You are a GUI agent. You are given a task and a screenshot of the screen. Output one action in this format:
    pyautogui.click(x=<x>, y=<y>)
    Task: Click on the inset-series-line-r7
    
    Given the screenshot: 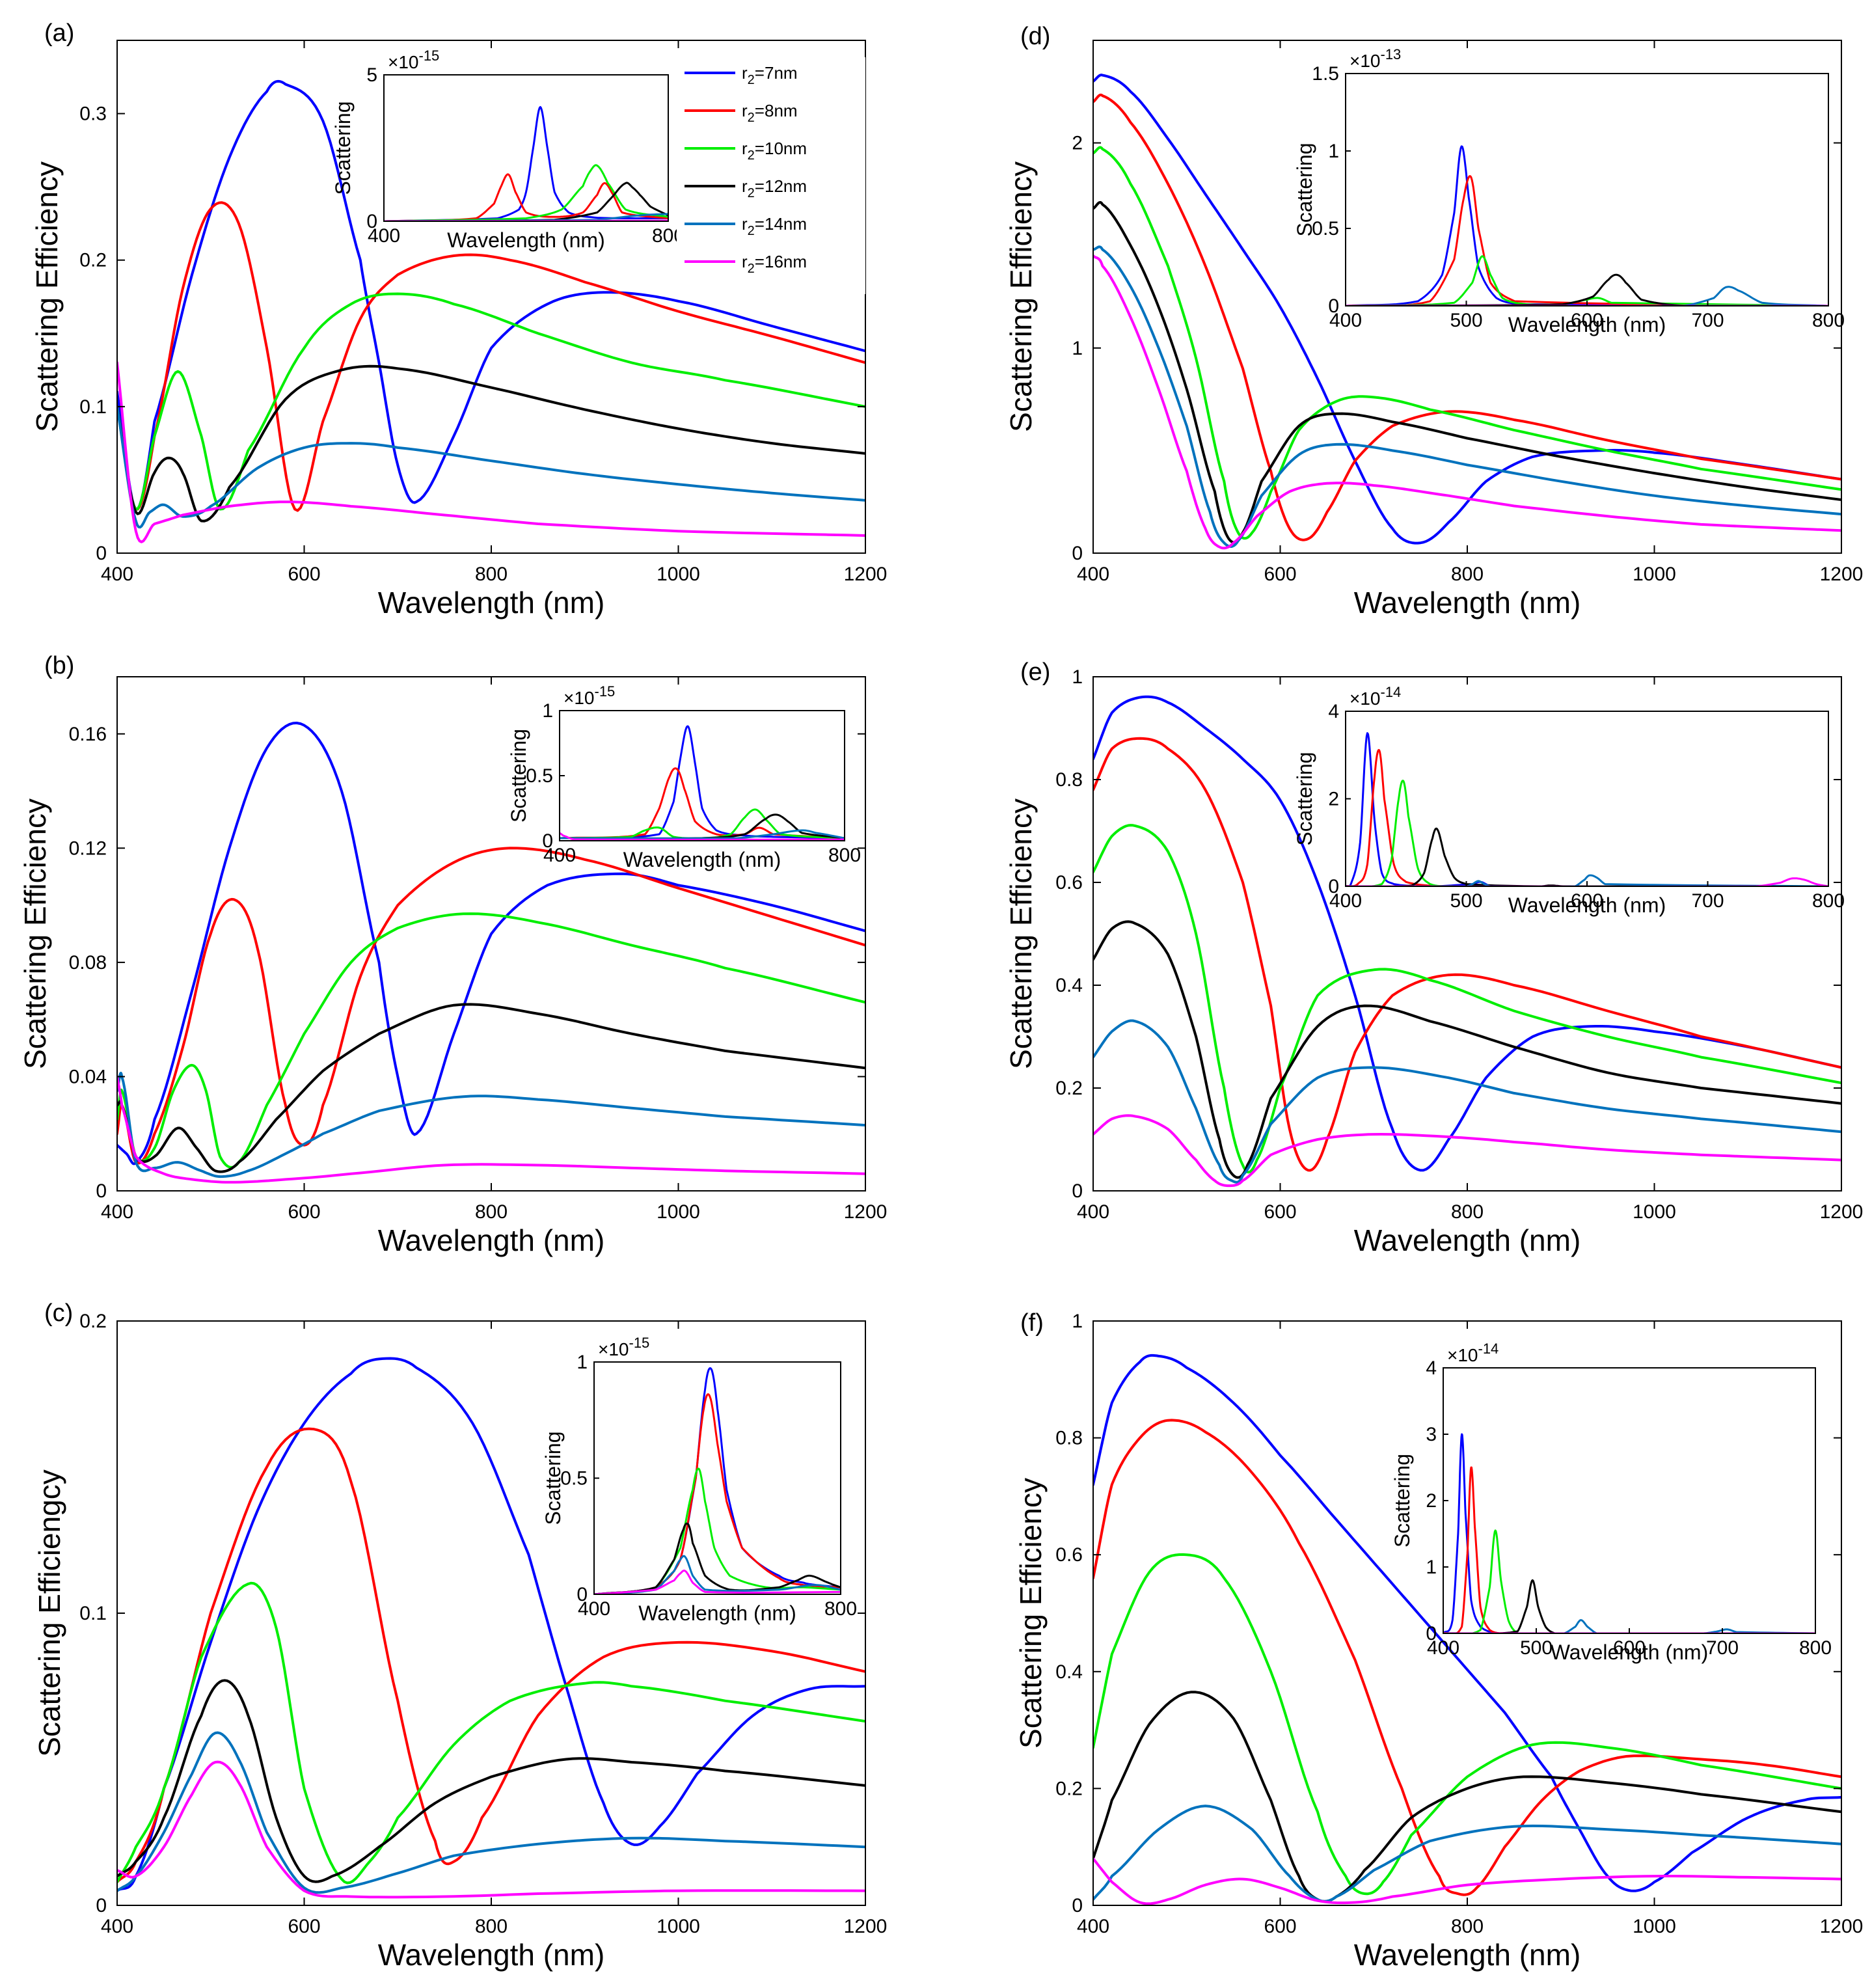 What is the action you would take?
    pyautogui.click(x=1587, y=225)
    